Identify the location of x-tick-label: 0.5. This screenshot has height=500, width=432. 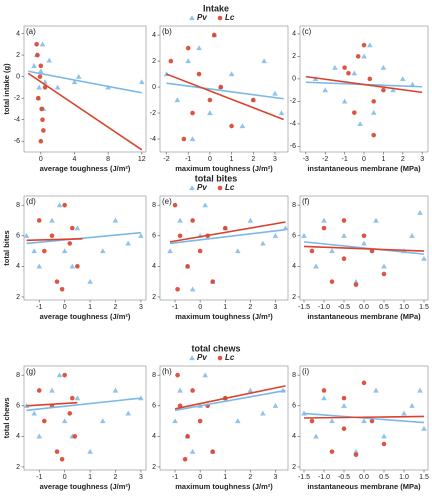
(384, 307).